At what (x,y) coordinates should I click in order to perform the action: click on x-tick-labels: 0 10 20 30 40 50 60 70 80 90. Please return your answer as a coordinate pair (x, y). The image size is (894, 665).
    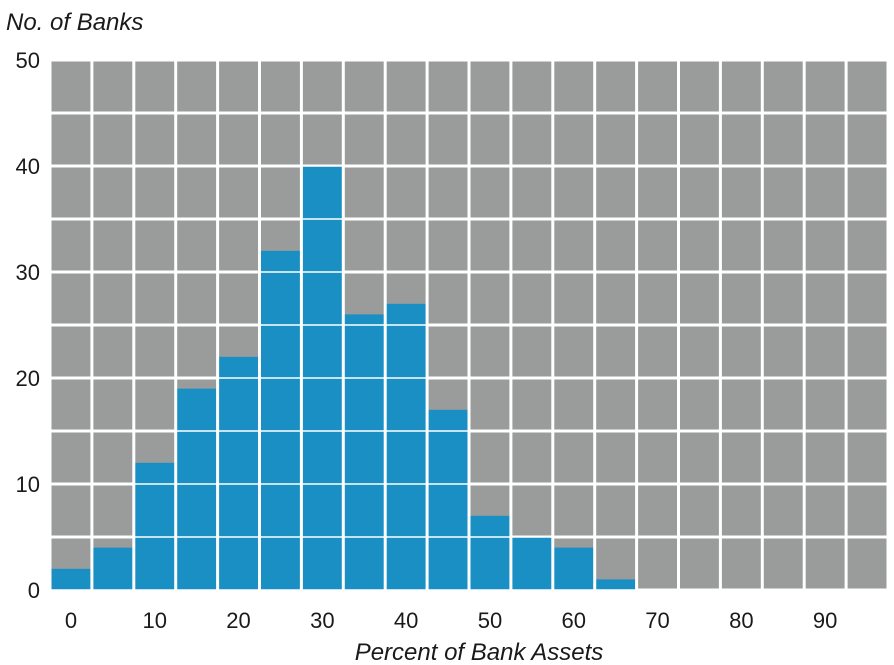
    Looking at the image, I should click on (451, 620).